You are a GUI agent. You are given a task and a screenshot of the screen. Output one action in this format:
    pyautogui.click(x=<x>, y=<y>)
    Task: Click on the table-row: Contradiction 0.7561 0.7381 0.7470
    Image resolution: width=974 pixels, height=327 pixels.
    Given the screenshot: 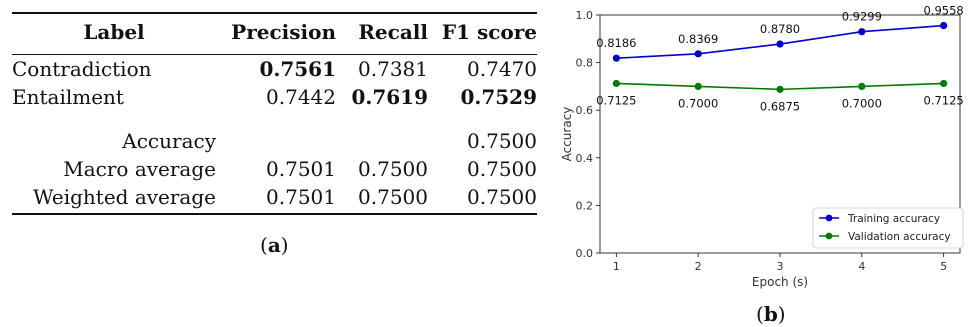 What is the action you would take?
    pyautogui.click(x=274, y=69)
    